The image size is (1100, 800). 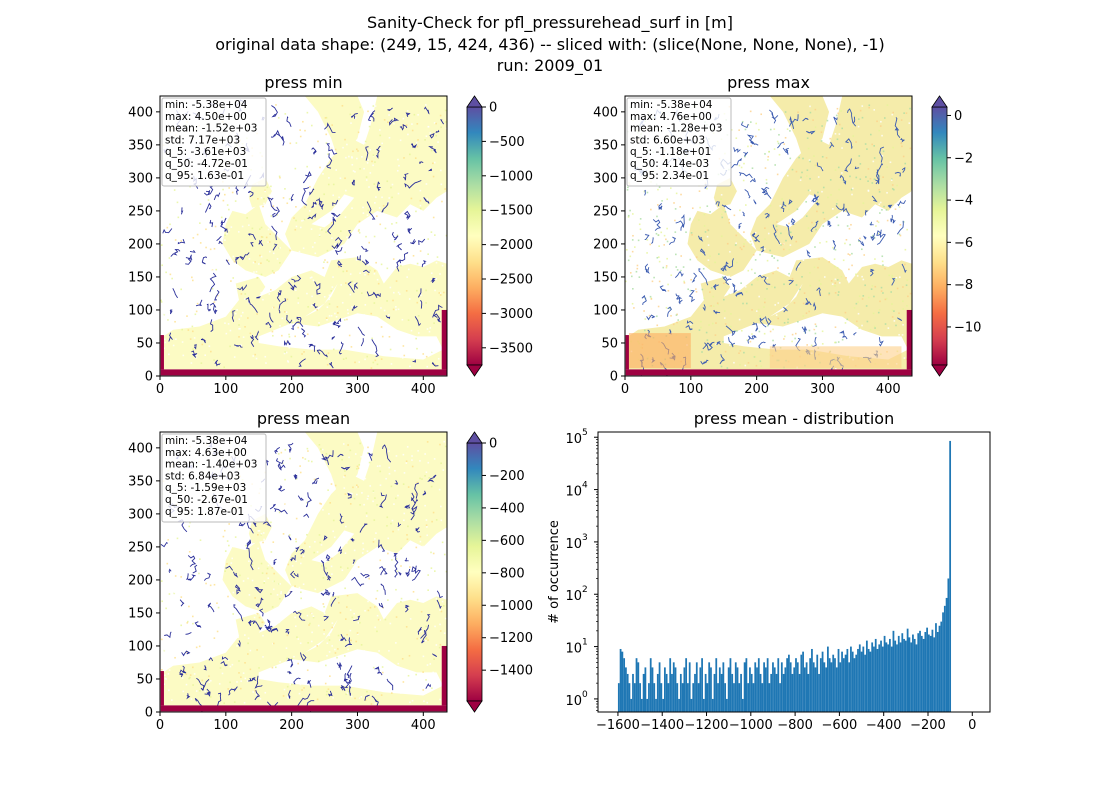 What do you see at coordinates (756, 389) in the screenshot?
I see `x-tick-label: 200` at bounding box center [756, 389].